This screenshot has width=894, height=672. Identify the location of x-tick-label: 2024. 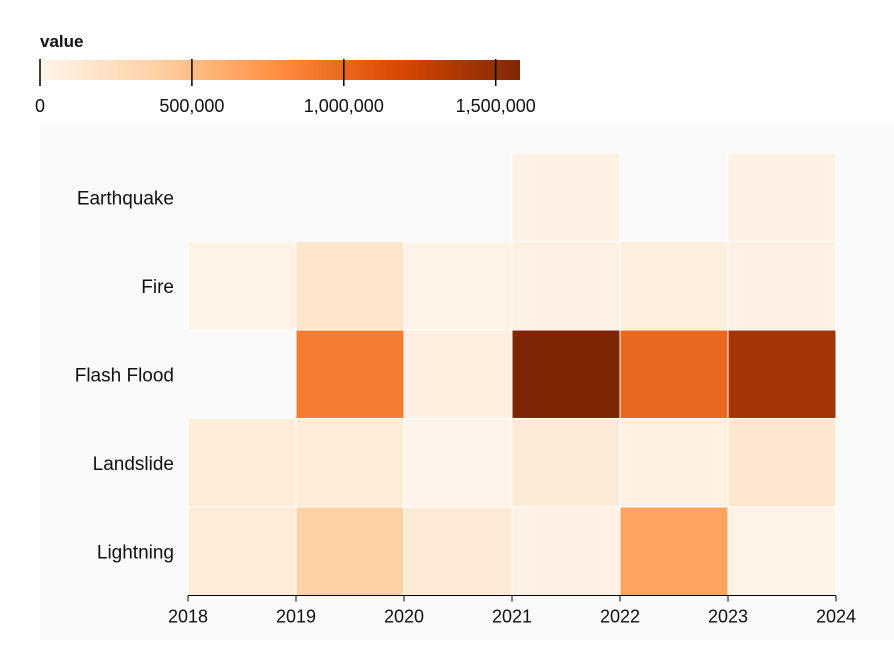
(836, 617).